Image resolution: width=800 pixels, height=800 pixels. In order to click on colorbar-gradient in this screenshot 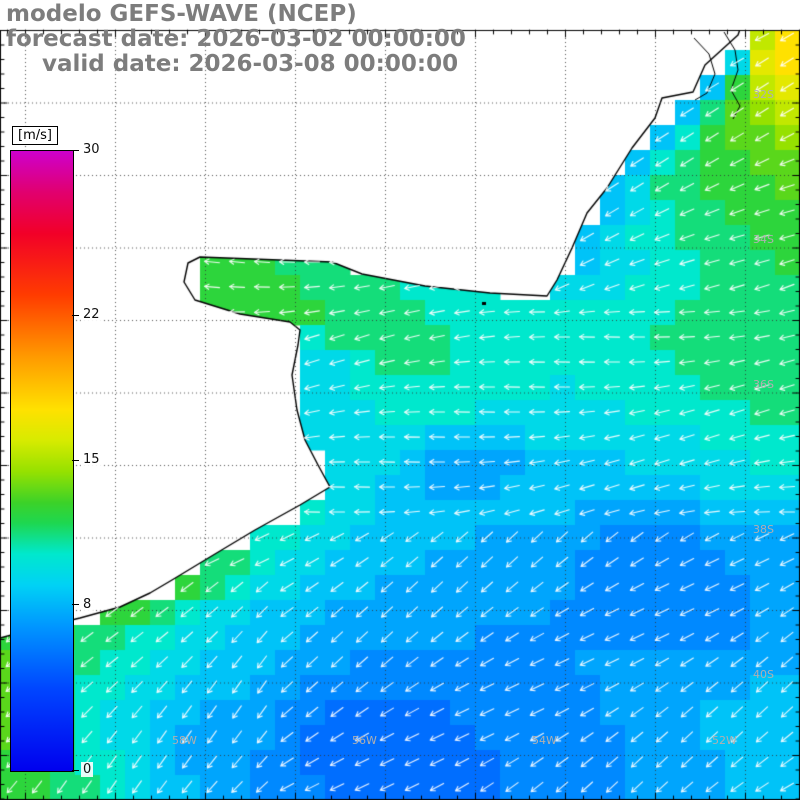, I will do `click(42, 461)`.